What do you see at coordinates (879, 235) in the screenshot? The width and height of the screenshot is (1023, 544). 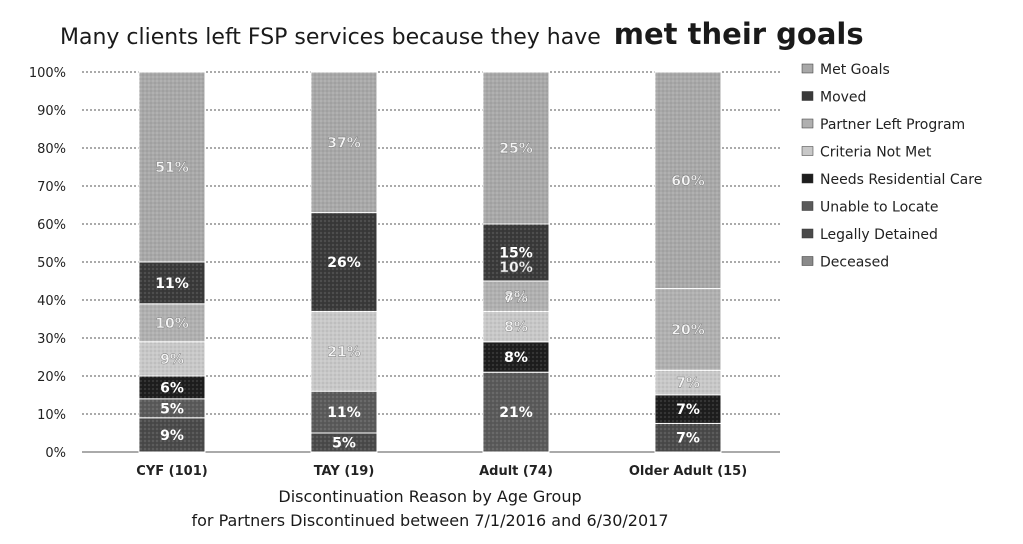 I see `legend-entry: Legally Detained` at bounding box center [879, 235].